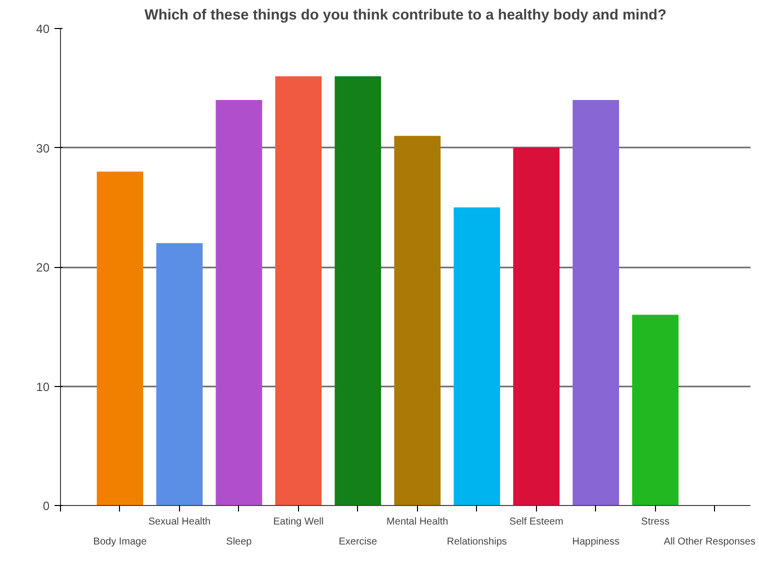 Image resolution: width=759 pixels, height=571 pixels. What do you see at coordinates (43, 29) in the screenshot?
I see `y-tick-label: 40` at bounding box center [43, 29].